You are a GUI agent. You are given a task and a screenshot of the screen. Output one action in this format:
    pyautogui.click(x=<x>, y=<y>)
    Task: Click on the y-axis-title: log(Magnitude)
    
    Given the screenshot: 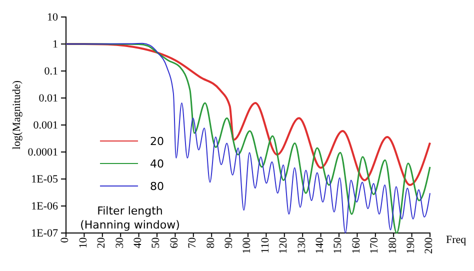 What is the action you would take?
    pyautogui.click(x=17, y=115)
    